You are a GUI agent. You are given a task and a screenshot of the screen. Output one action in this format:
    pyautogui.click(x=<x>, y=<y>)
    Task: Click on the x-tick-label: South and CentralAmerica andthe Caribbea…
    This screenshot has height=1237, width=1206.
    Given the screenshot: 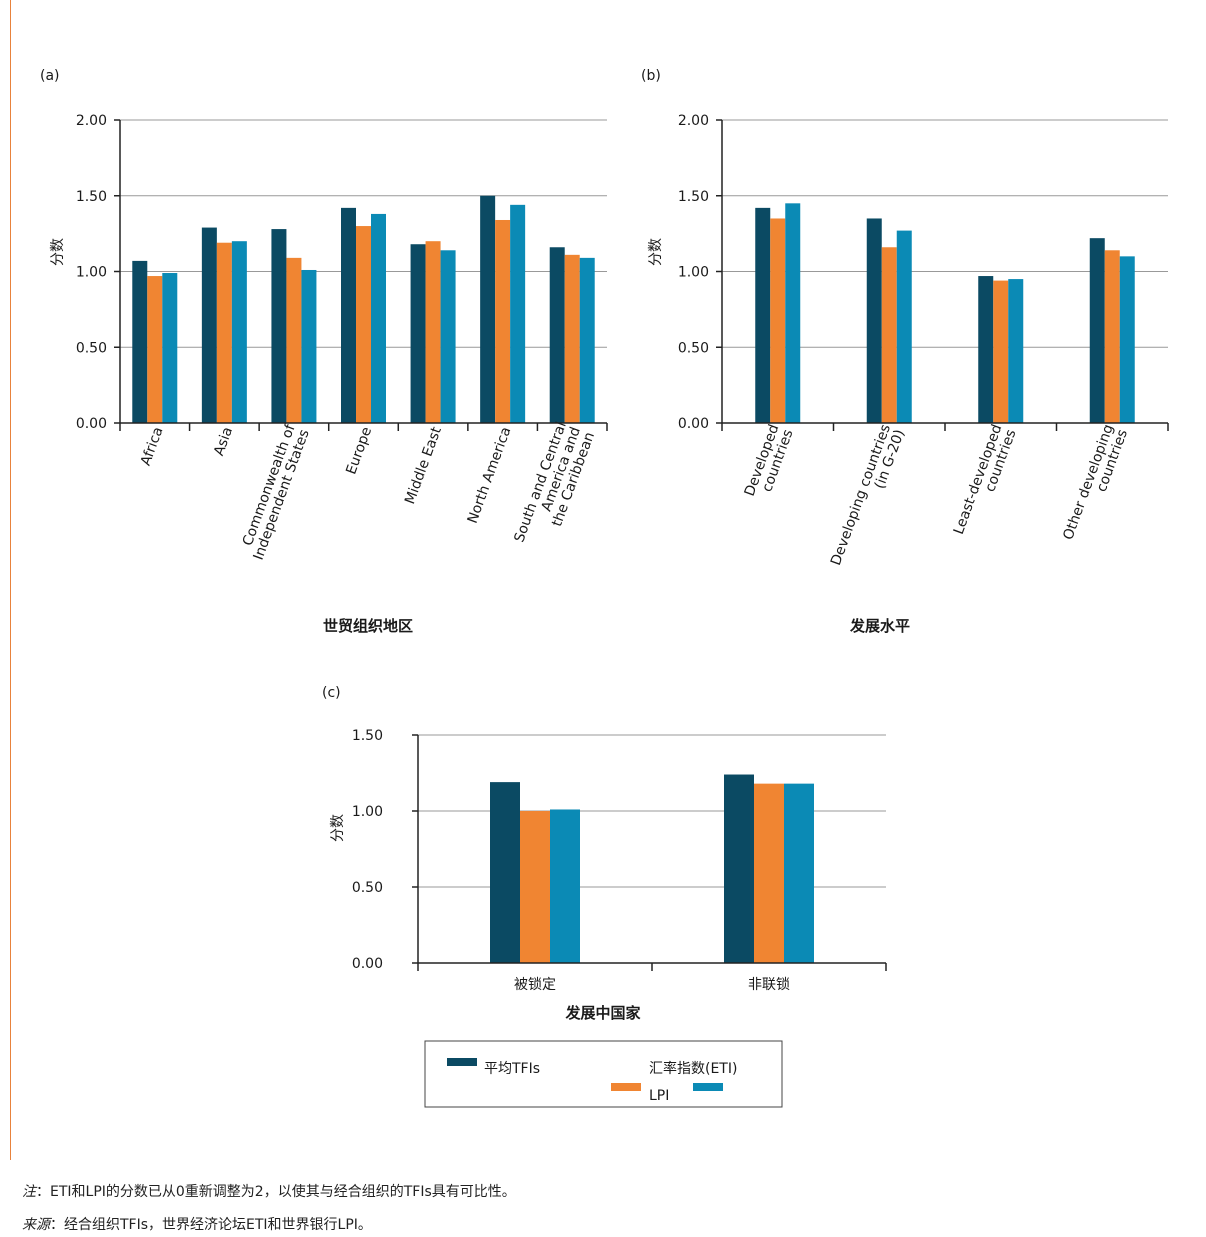 What is the action you would take?
    pyautogui.click(x=554, y=487)
    